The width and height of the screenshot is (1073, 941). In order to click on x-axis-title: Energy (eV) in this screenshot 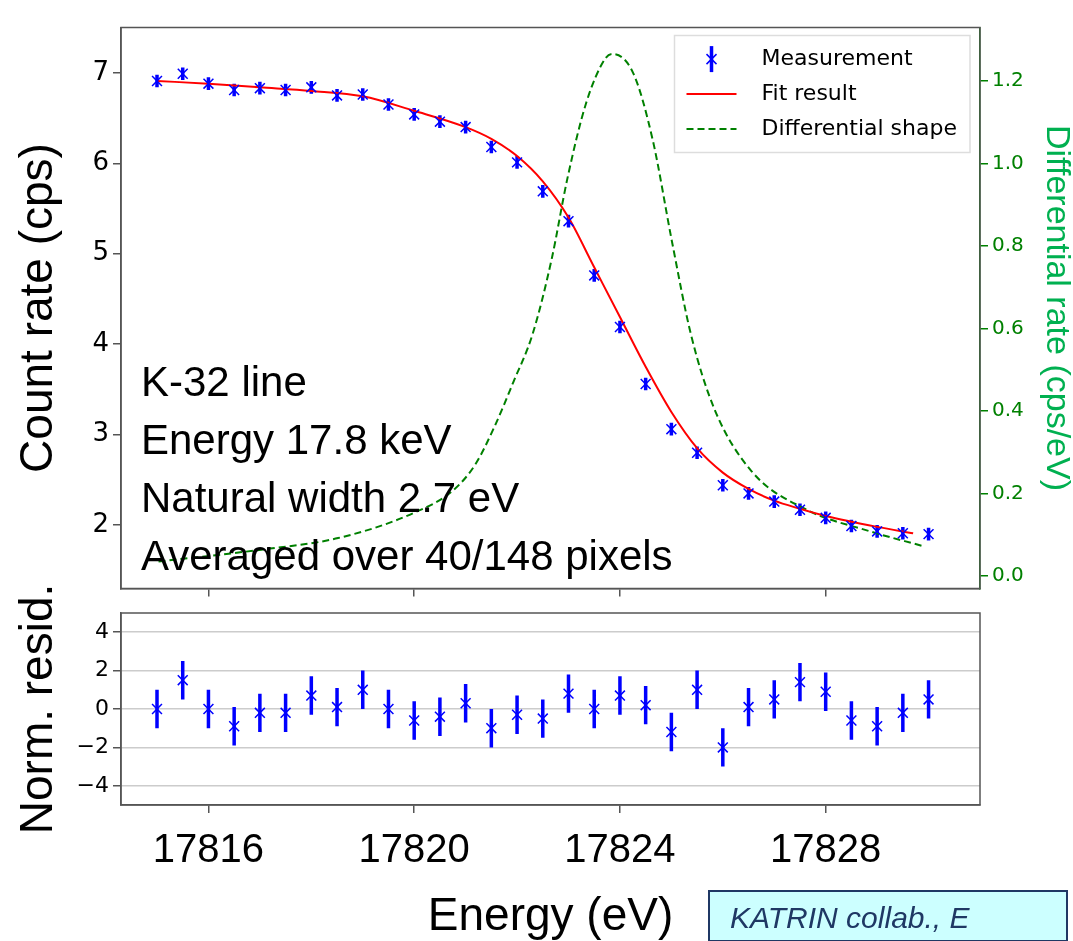, I will do `click(550, 914)`.